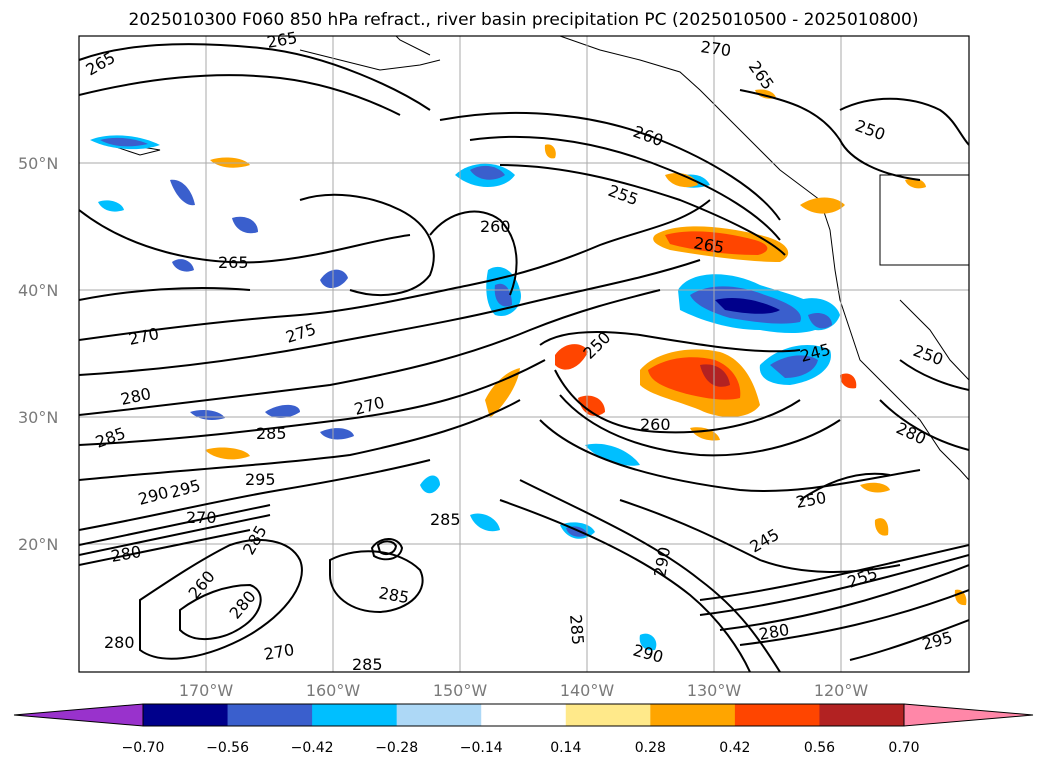 This screenshot has width=1047, height=765. What do you see at coordinates (233, 262) in the screenshot?
I see `contour-label: 265` at bounding box center [233, 262].